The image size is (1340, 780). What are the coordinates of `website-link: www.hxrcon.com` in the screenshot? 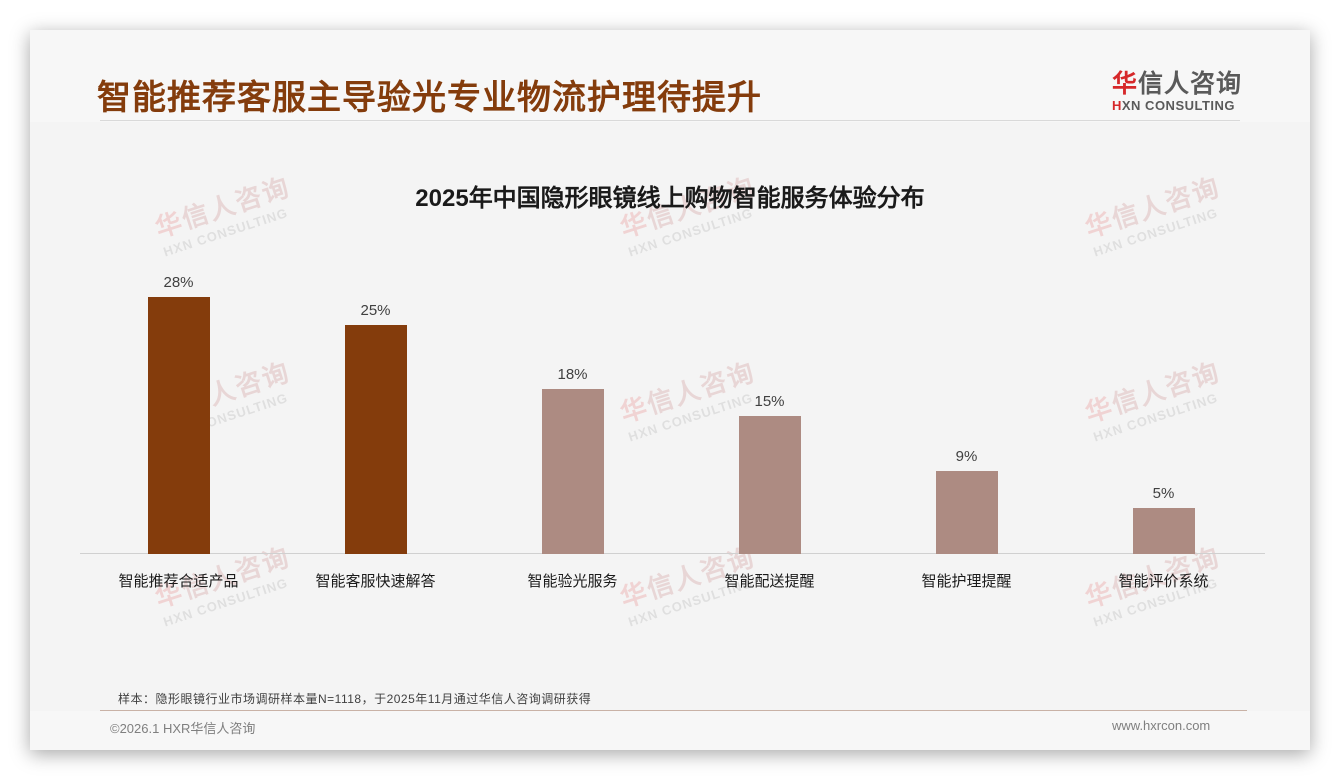 It's located at (1161, 725).